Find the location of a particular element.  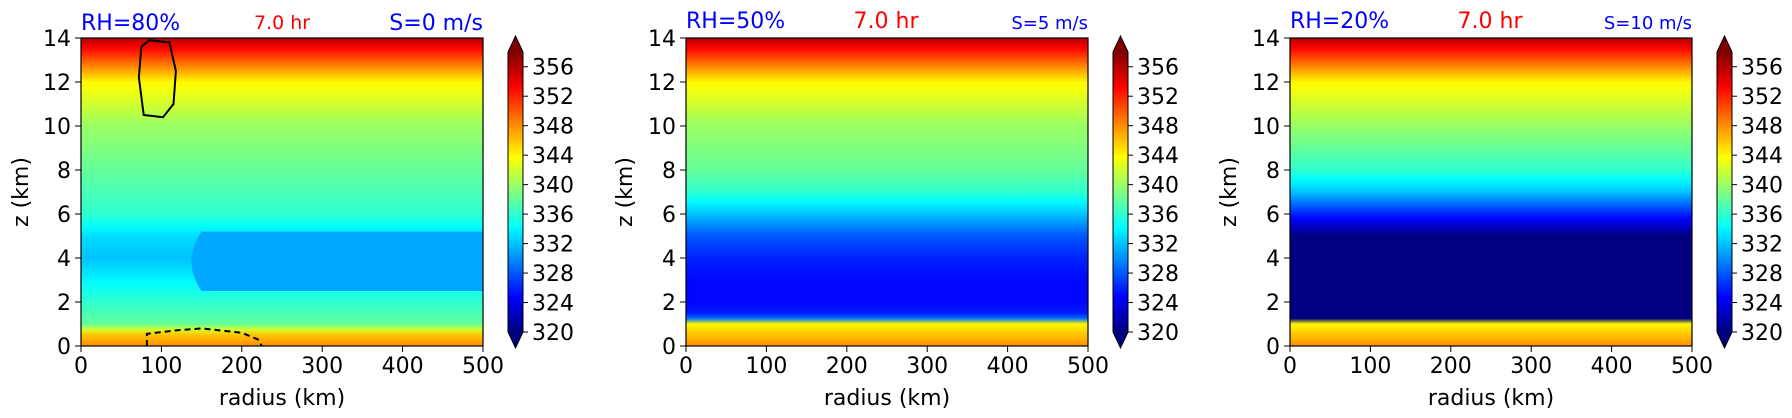

colorbar-tick-label: 352 is located at coordinates (1158, 97).